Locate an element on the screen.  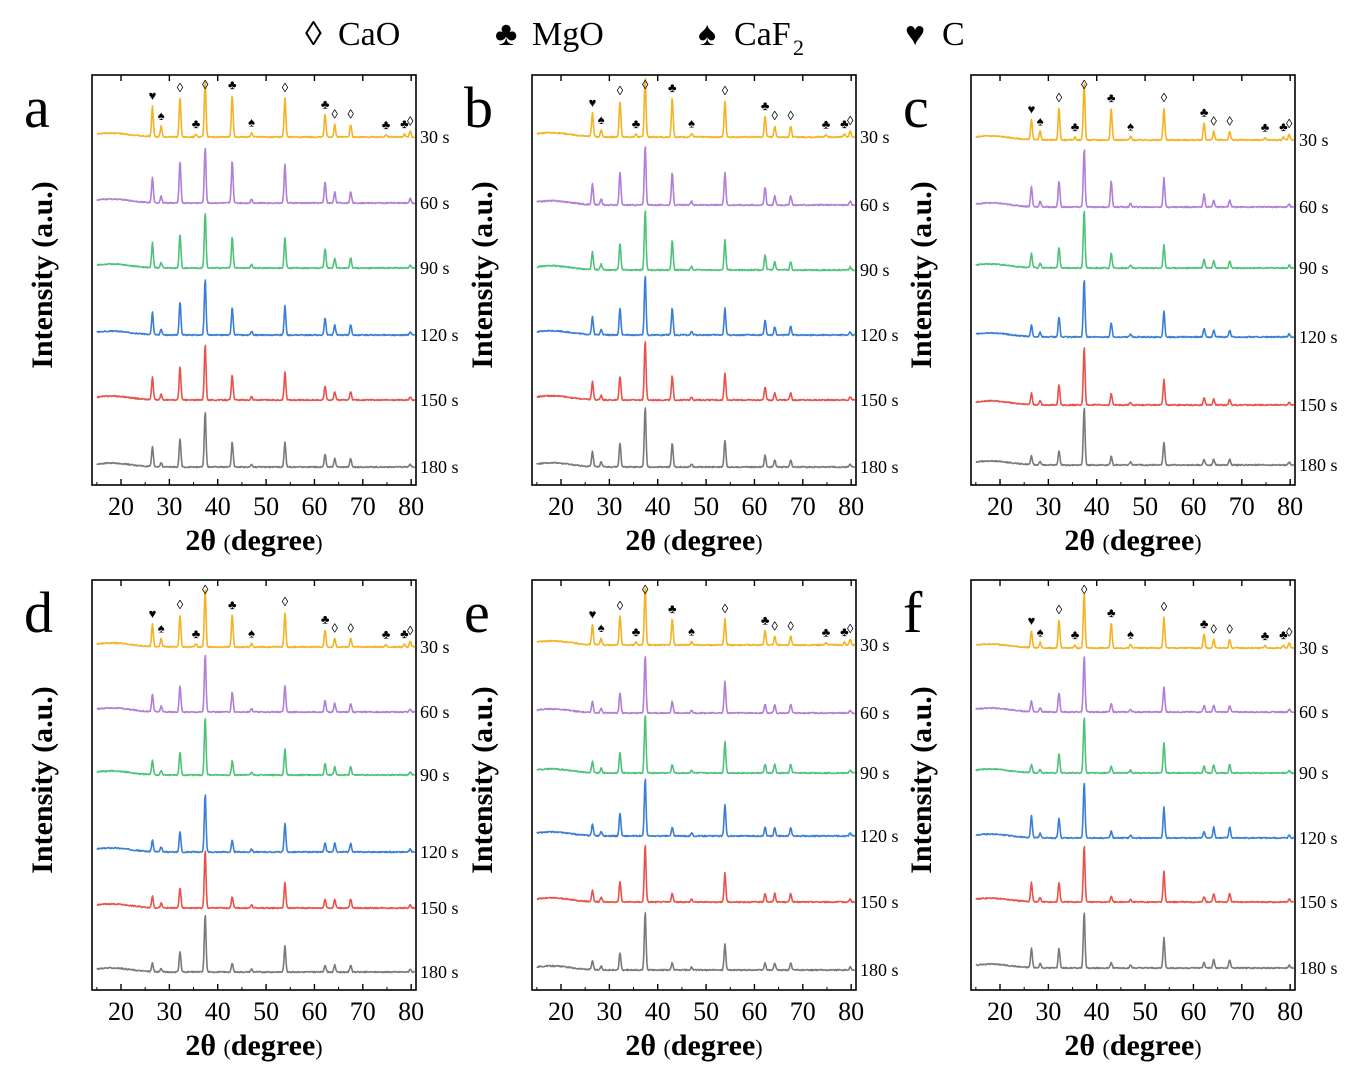
legend-item-c: ♥ C is located at coordinates (935, 34).